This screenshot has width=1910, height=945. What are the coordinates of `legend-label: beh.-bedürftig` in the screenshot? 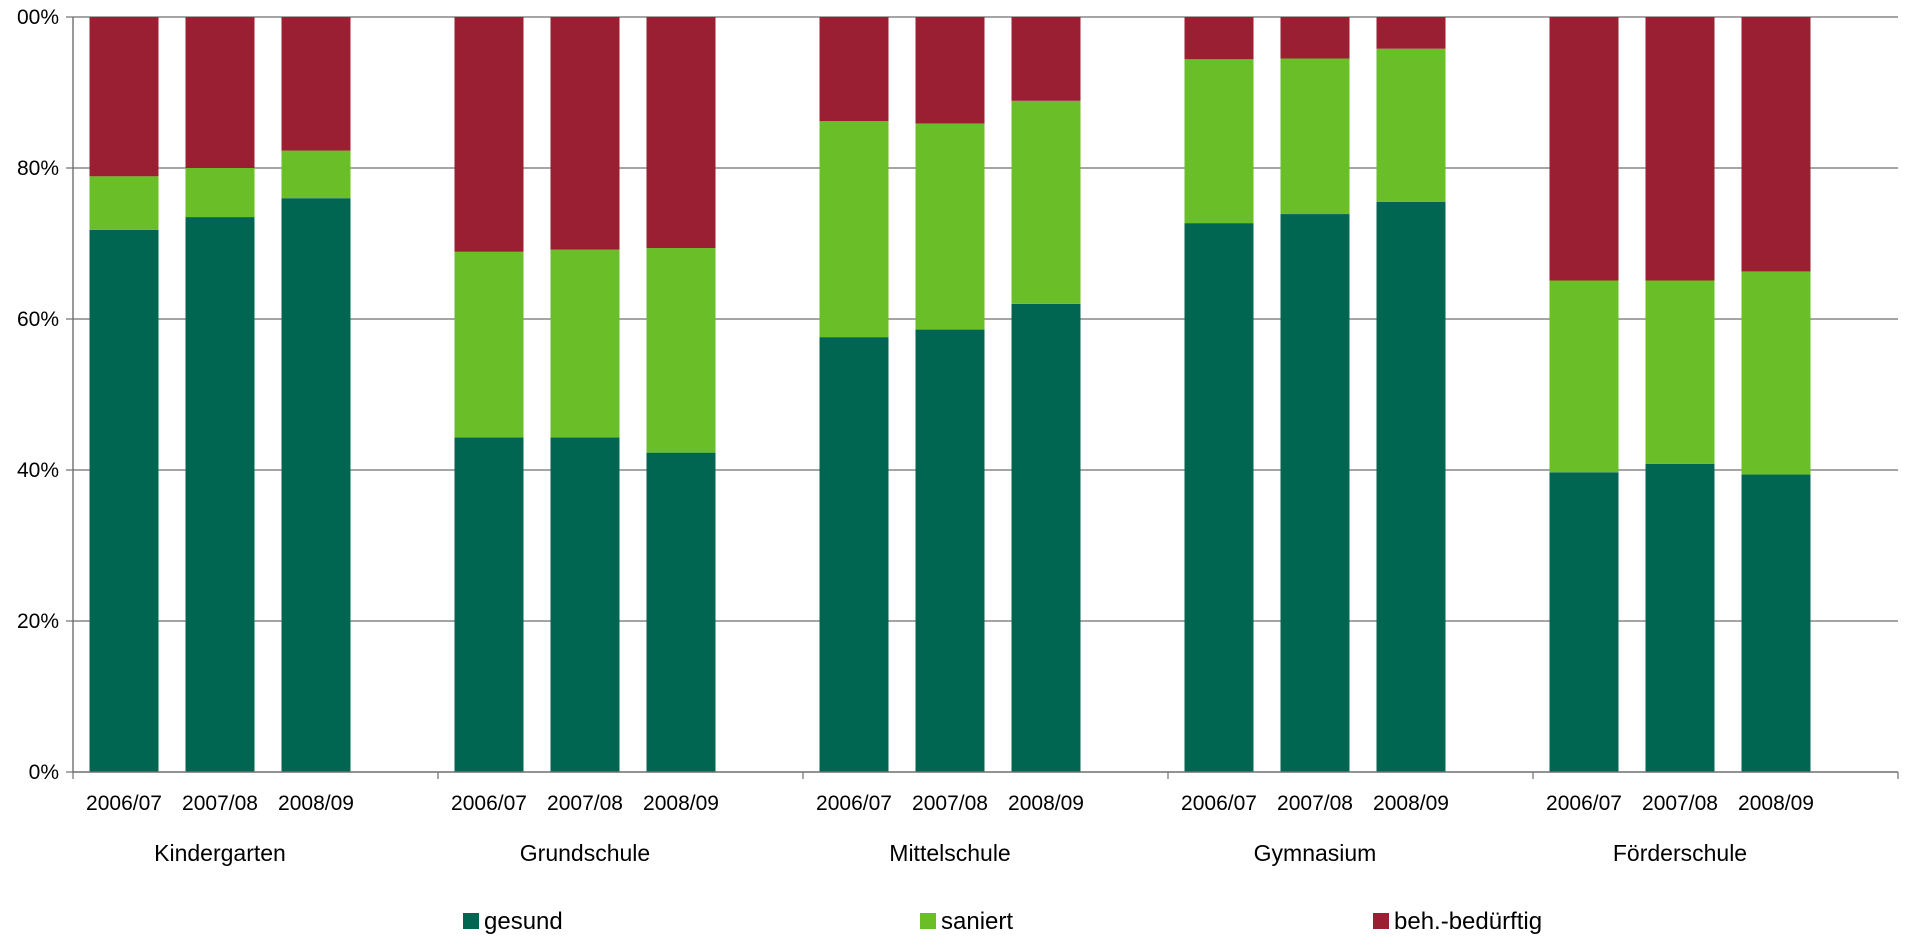 It's located at (1468, 921).